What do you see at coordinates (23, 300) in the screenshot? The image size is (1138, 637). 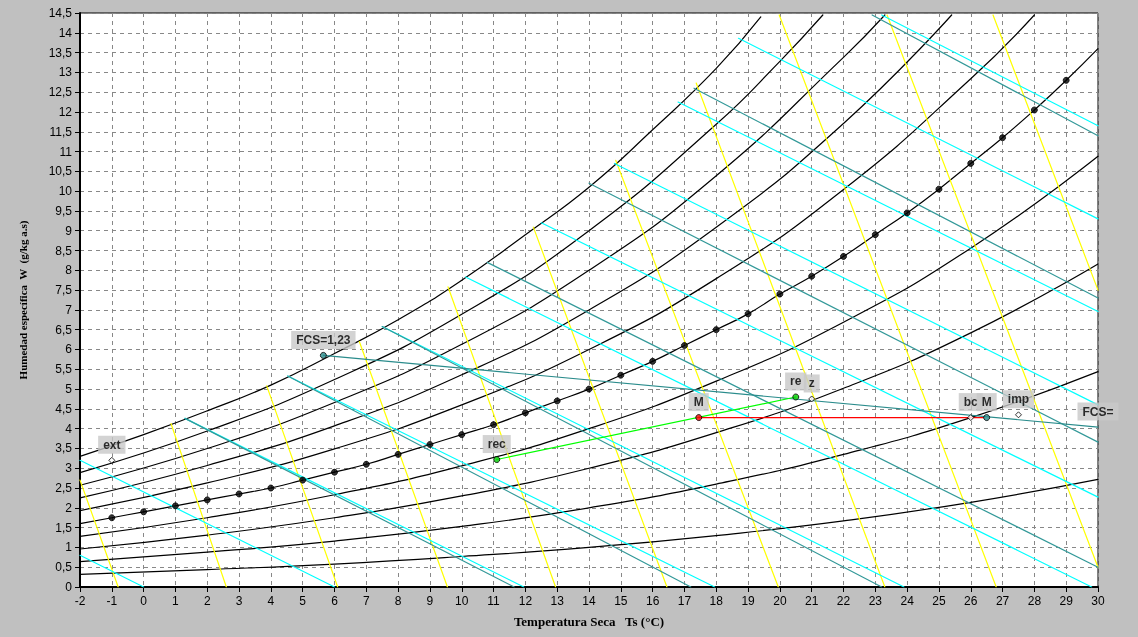 I see `y-axis-title: Humedad específica W (g/kg a.s)` at bounding box center [23, 300].